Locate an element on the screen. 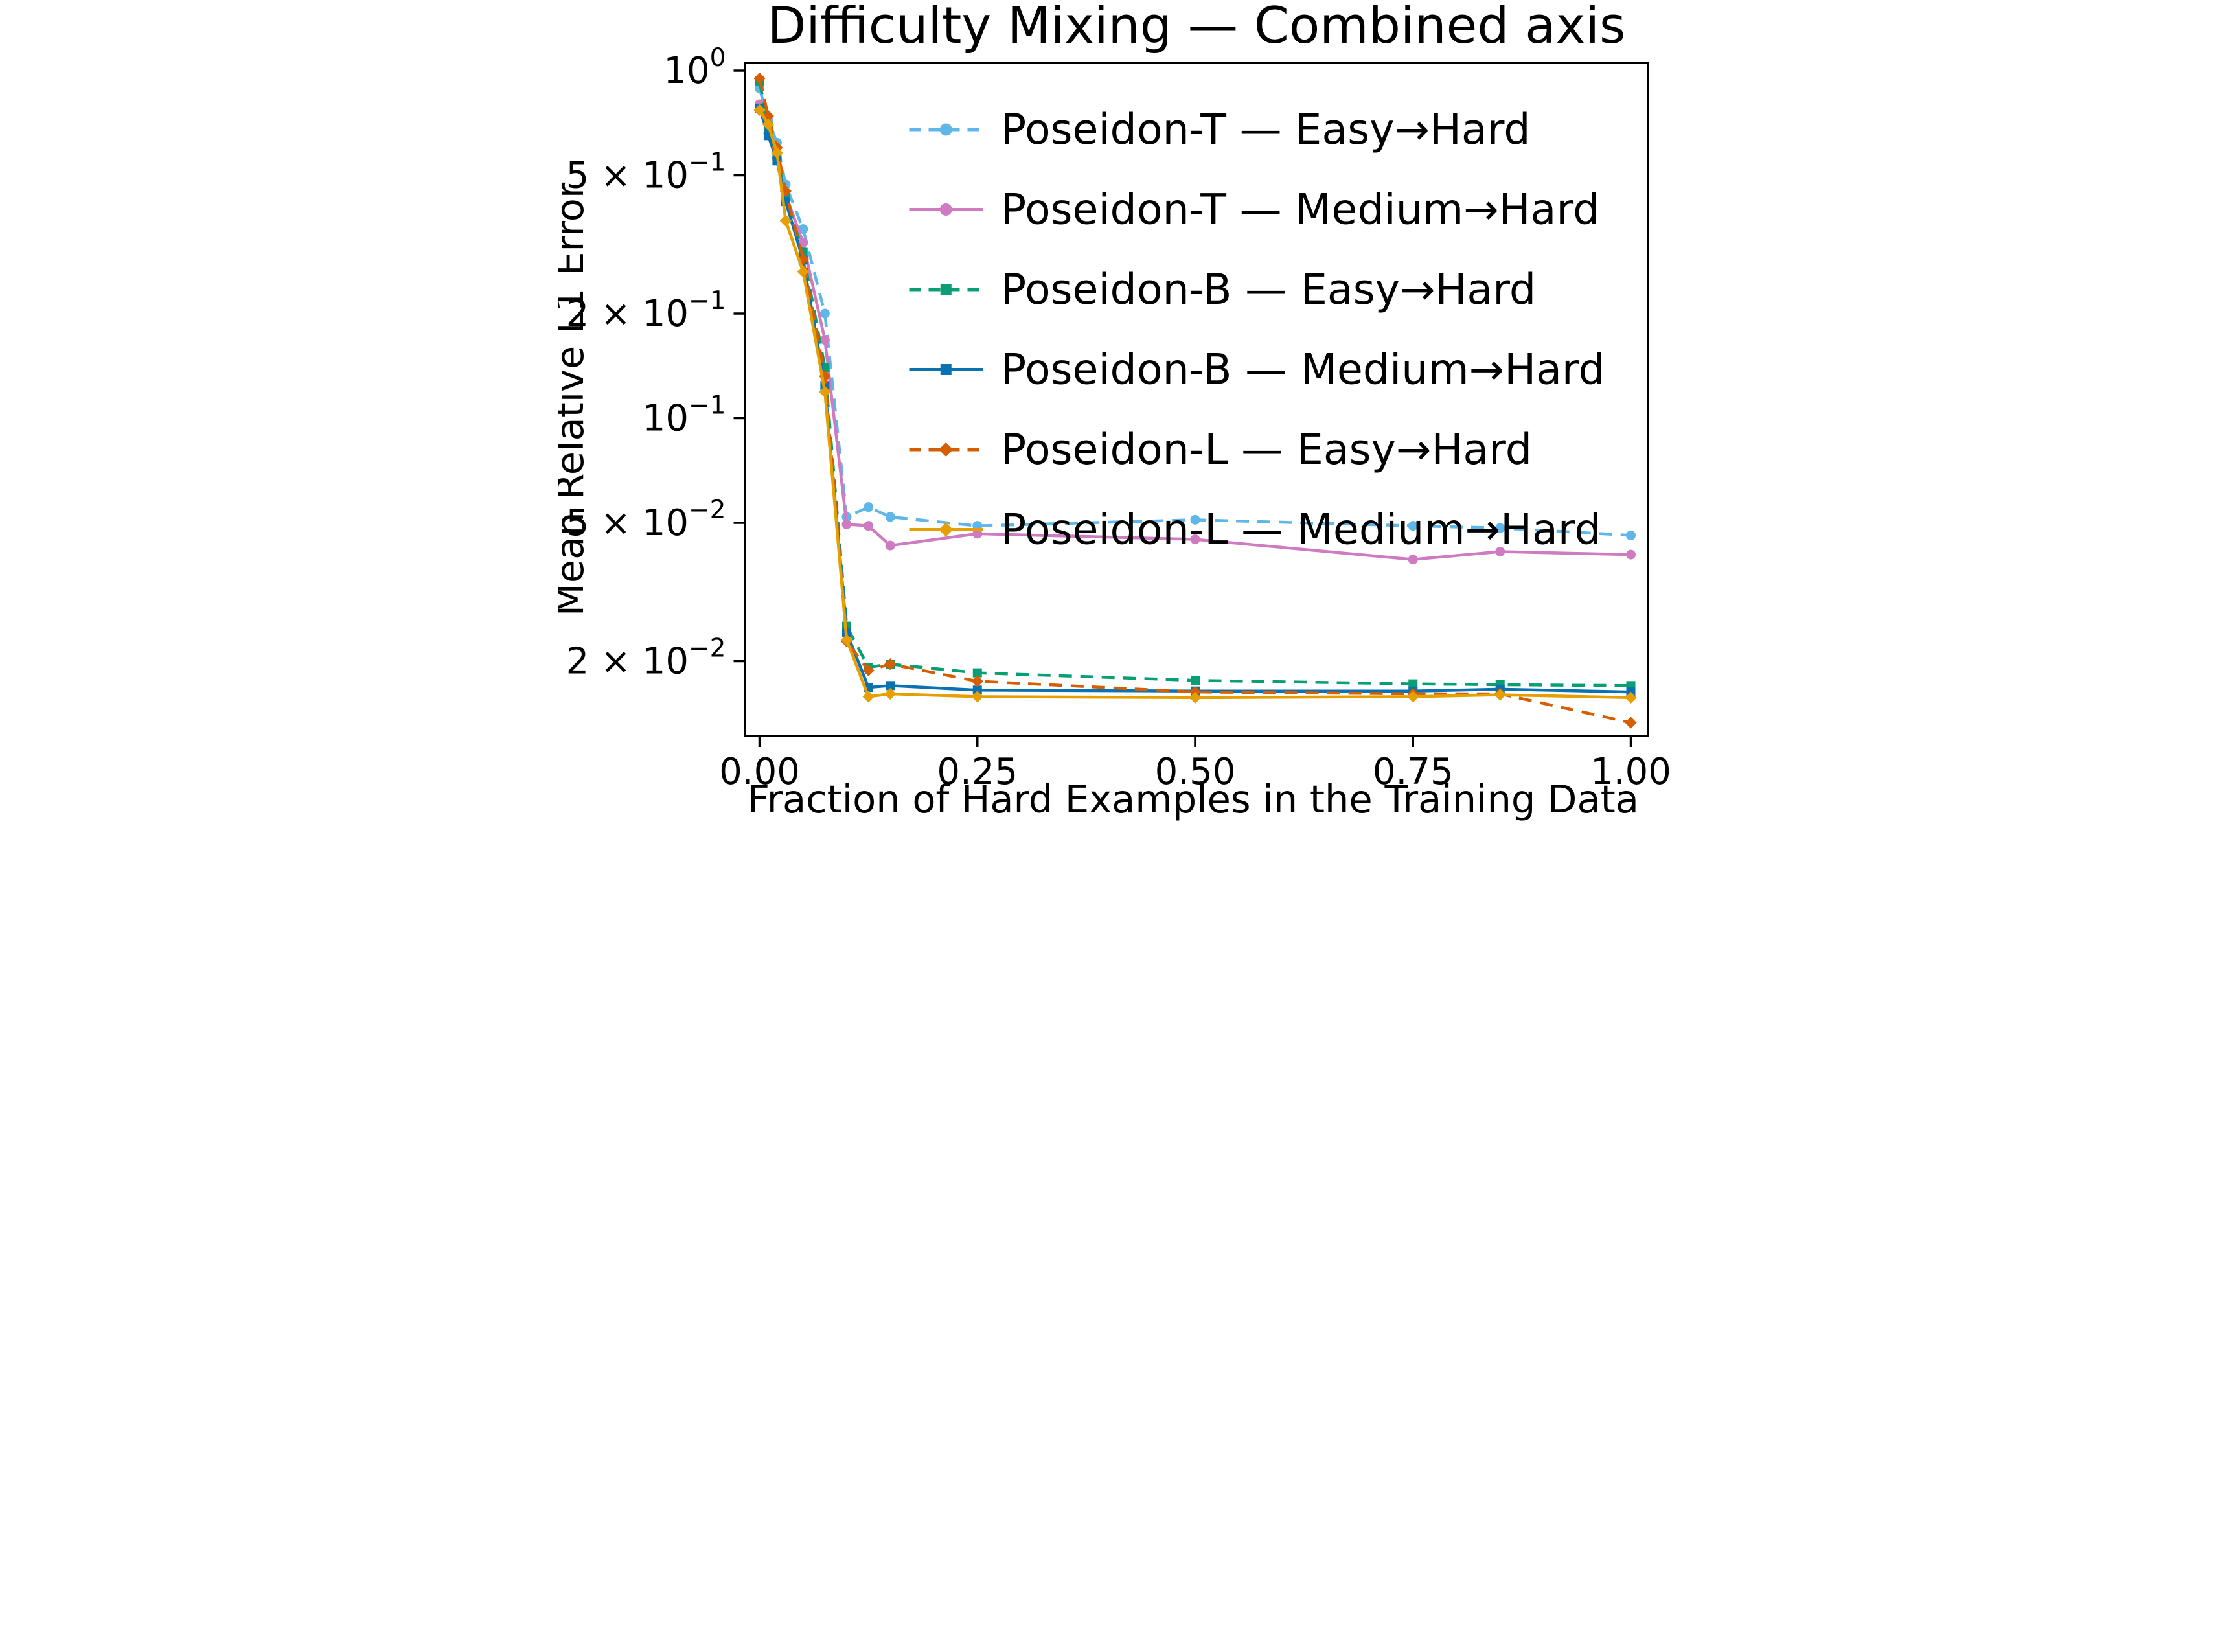  series-poseidon-t-medium-hard is located at coordinates (1195, 332).